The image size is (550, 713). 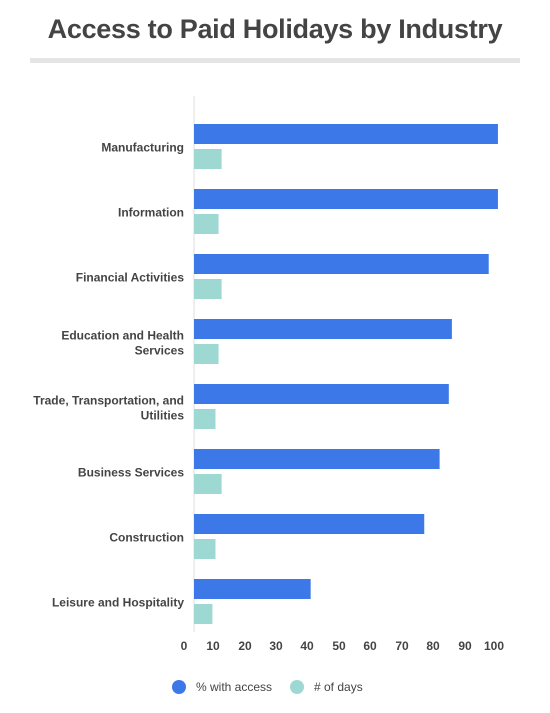 I want to click on category-label: Financial Activities, so click(x=130, y=278).